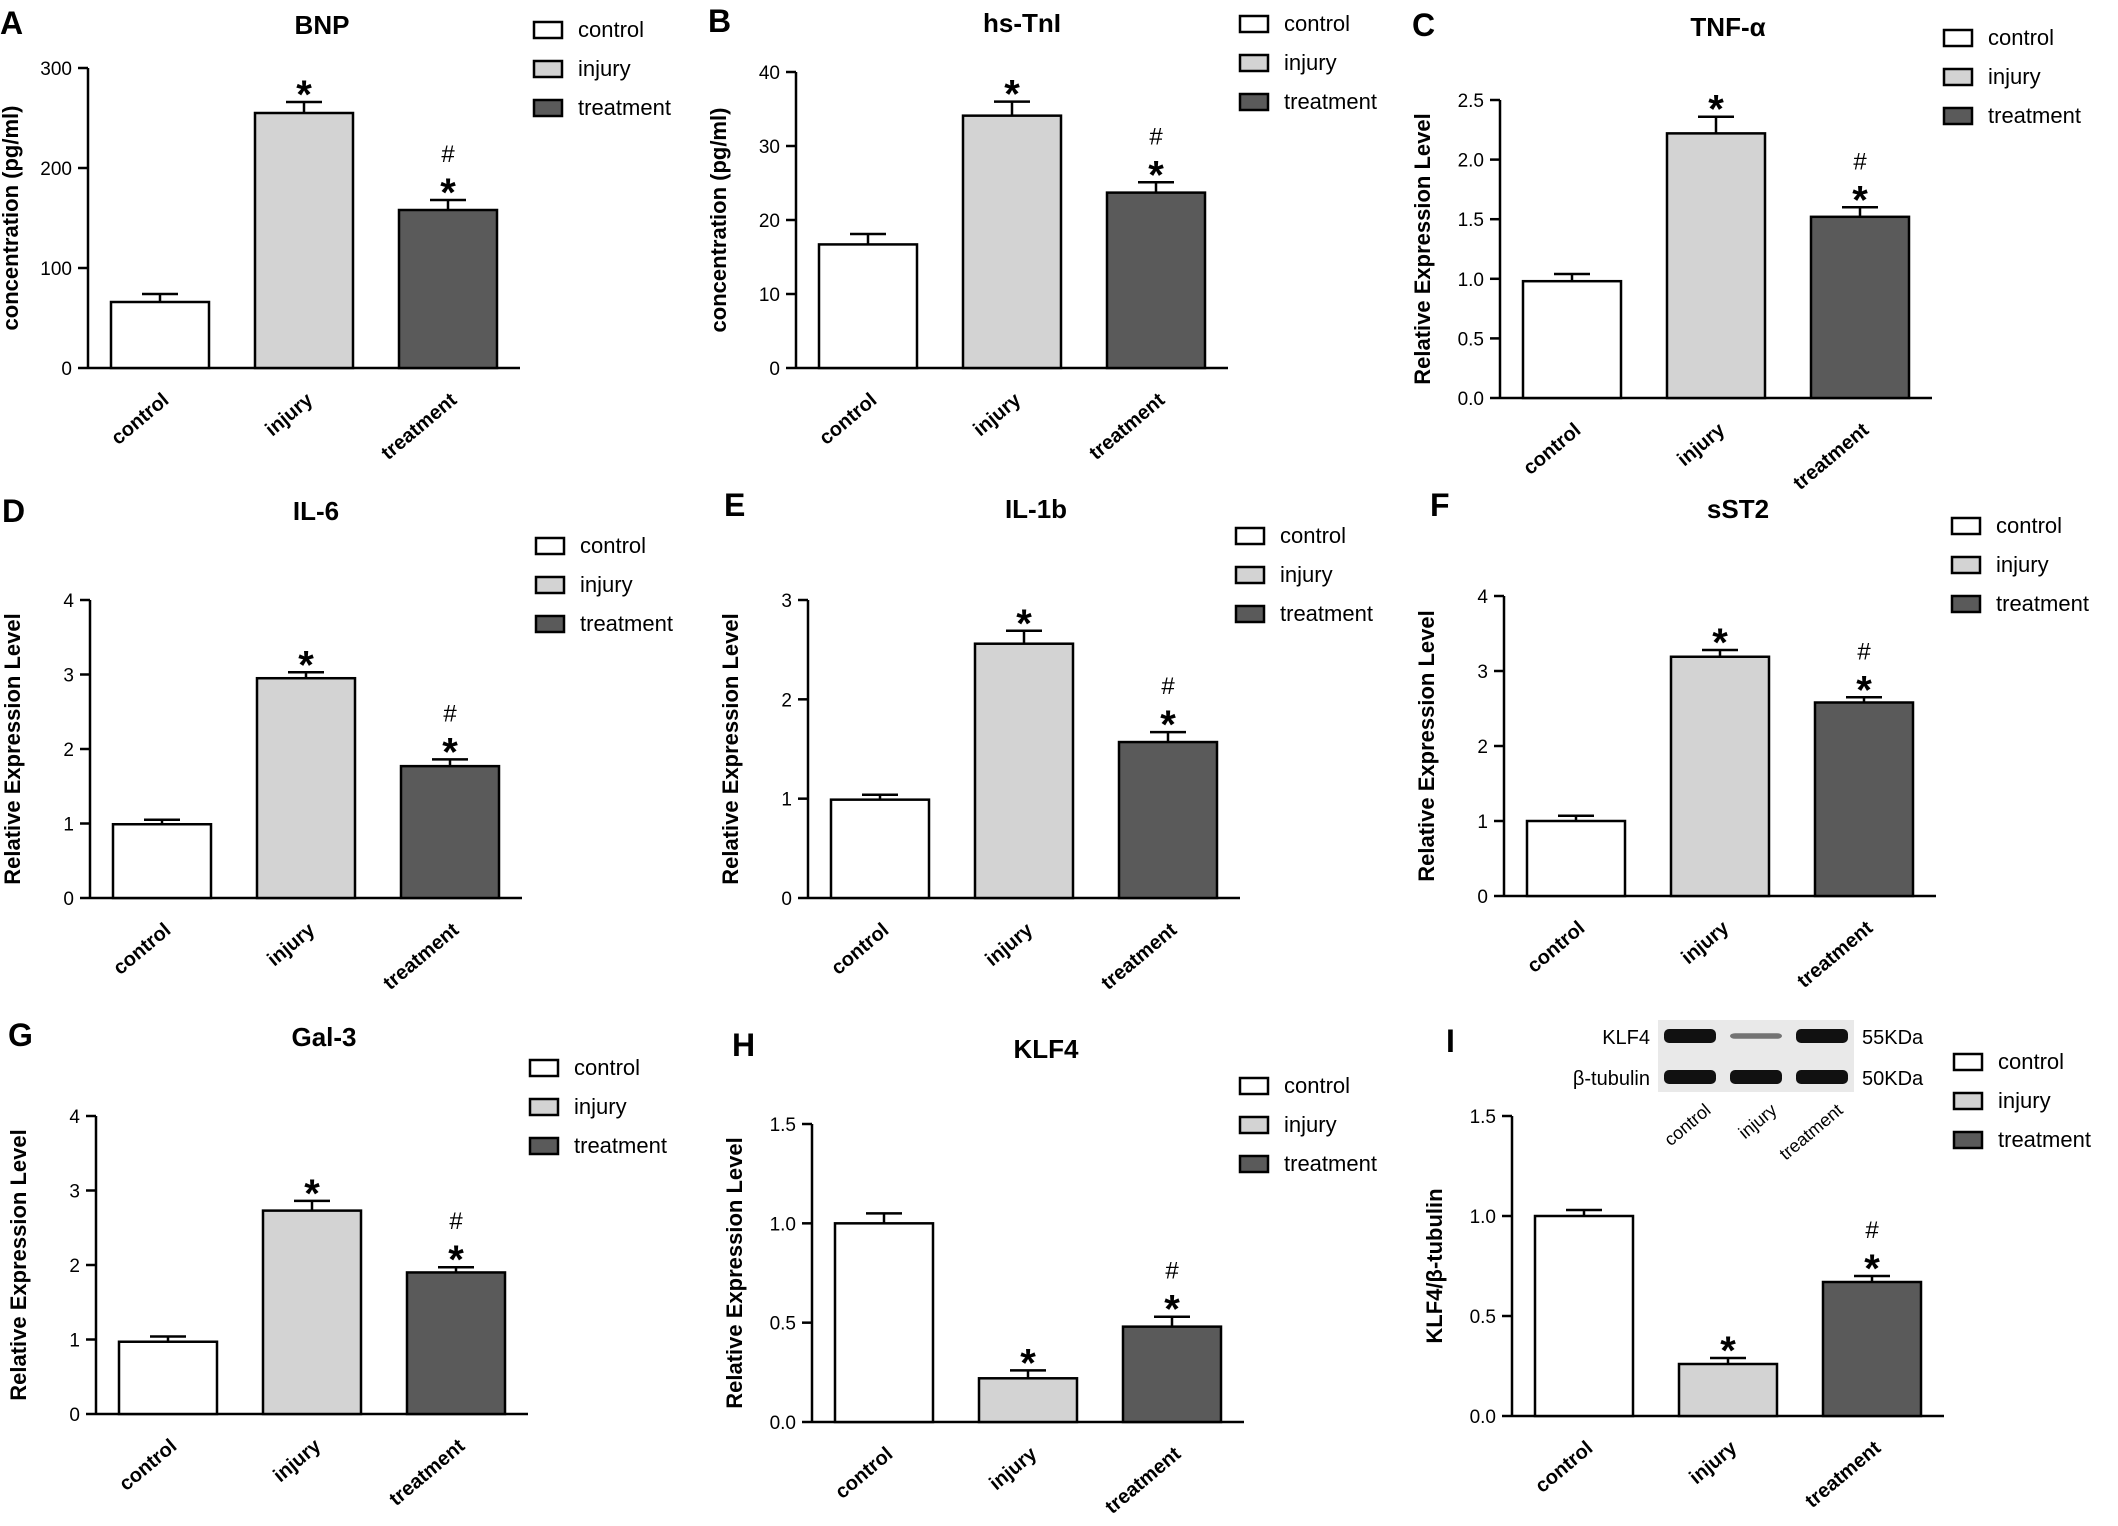  I want to click on y-tick-label: 1.0, so click(783, 1224).